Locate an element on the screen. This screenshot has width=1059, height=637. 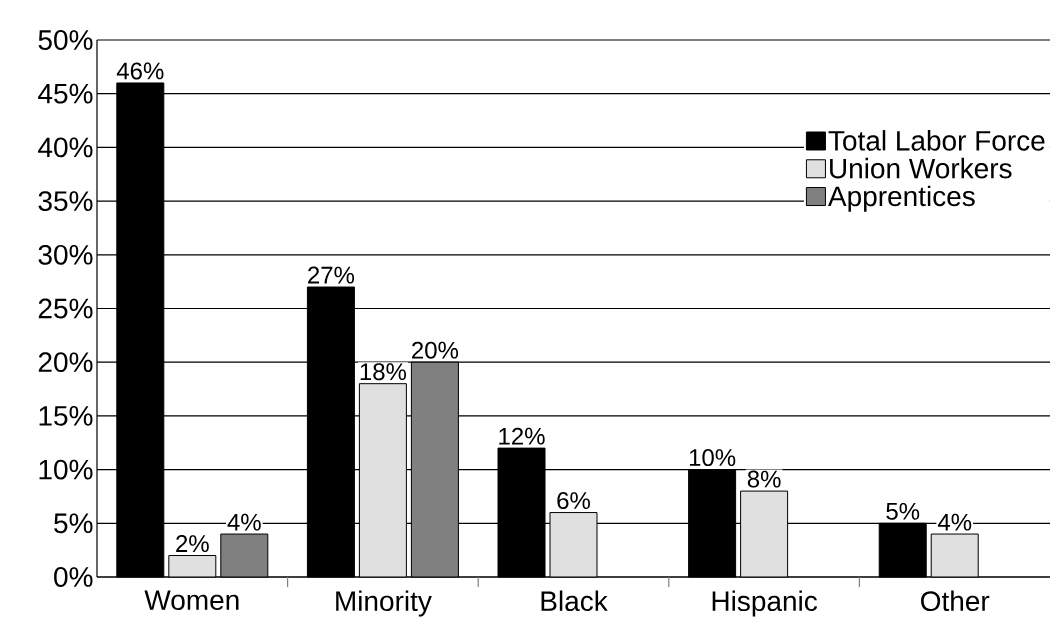
legend-label: Union Workers is located at coordinates (921, 168).